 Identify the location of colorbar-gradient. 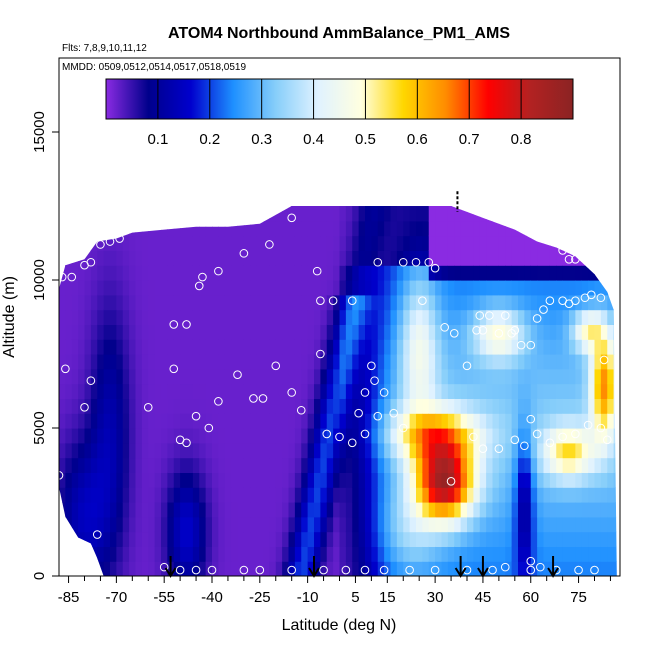
(339, 99).